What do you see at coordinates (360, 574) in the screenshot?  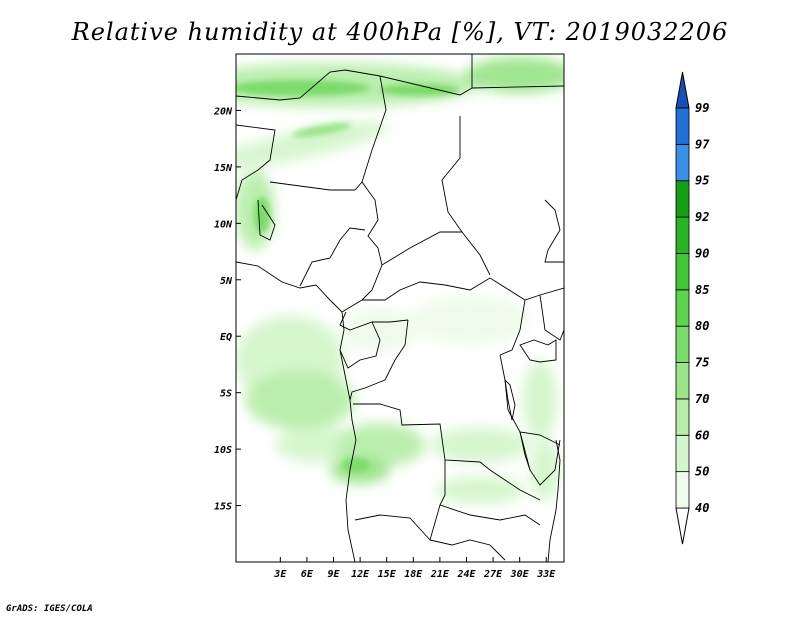 I see `lon-tick-label: 12E` at bounding box center [360, 574].